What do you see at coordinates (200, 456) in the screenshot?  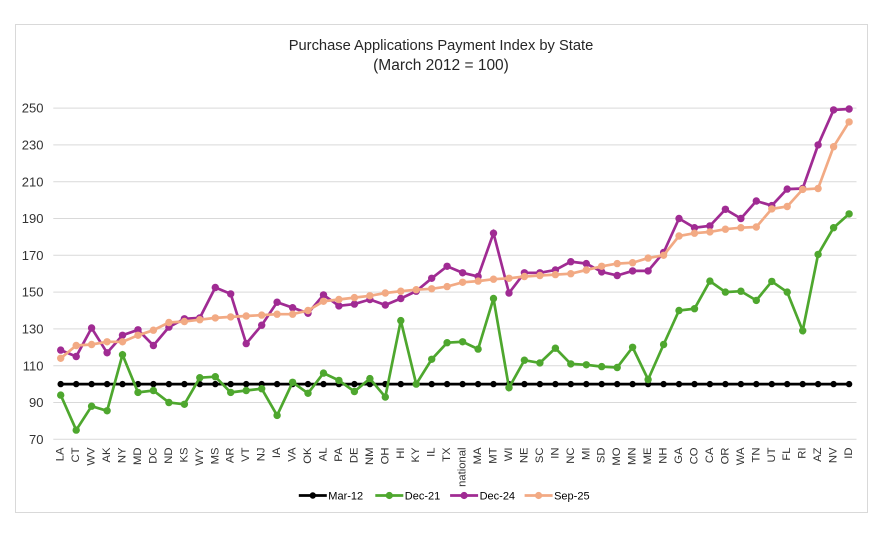 I see `svg-text: WY` at bounding box center [200, 456].